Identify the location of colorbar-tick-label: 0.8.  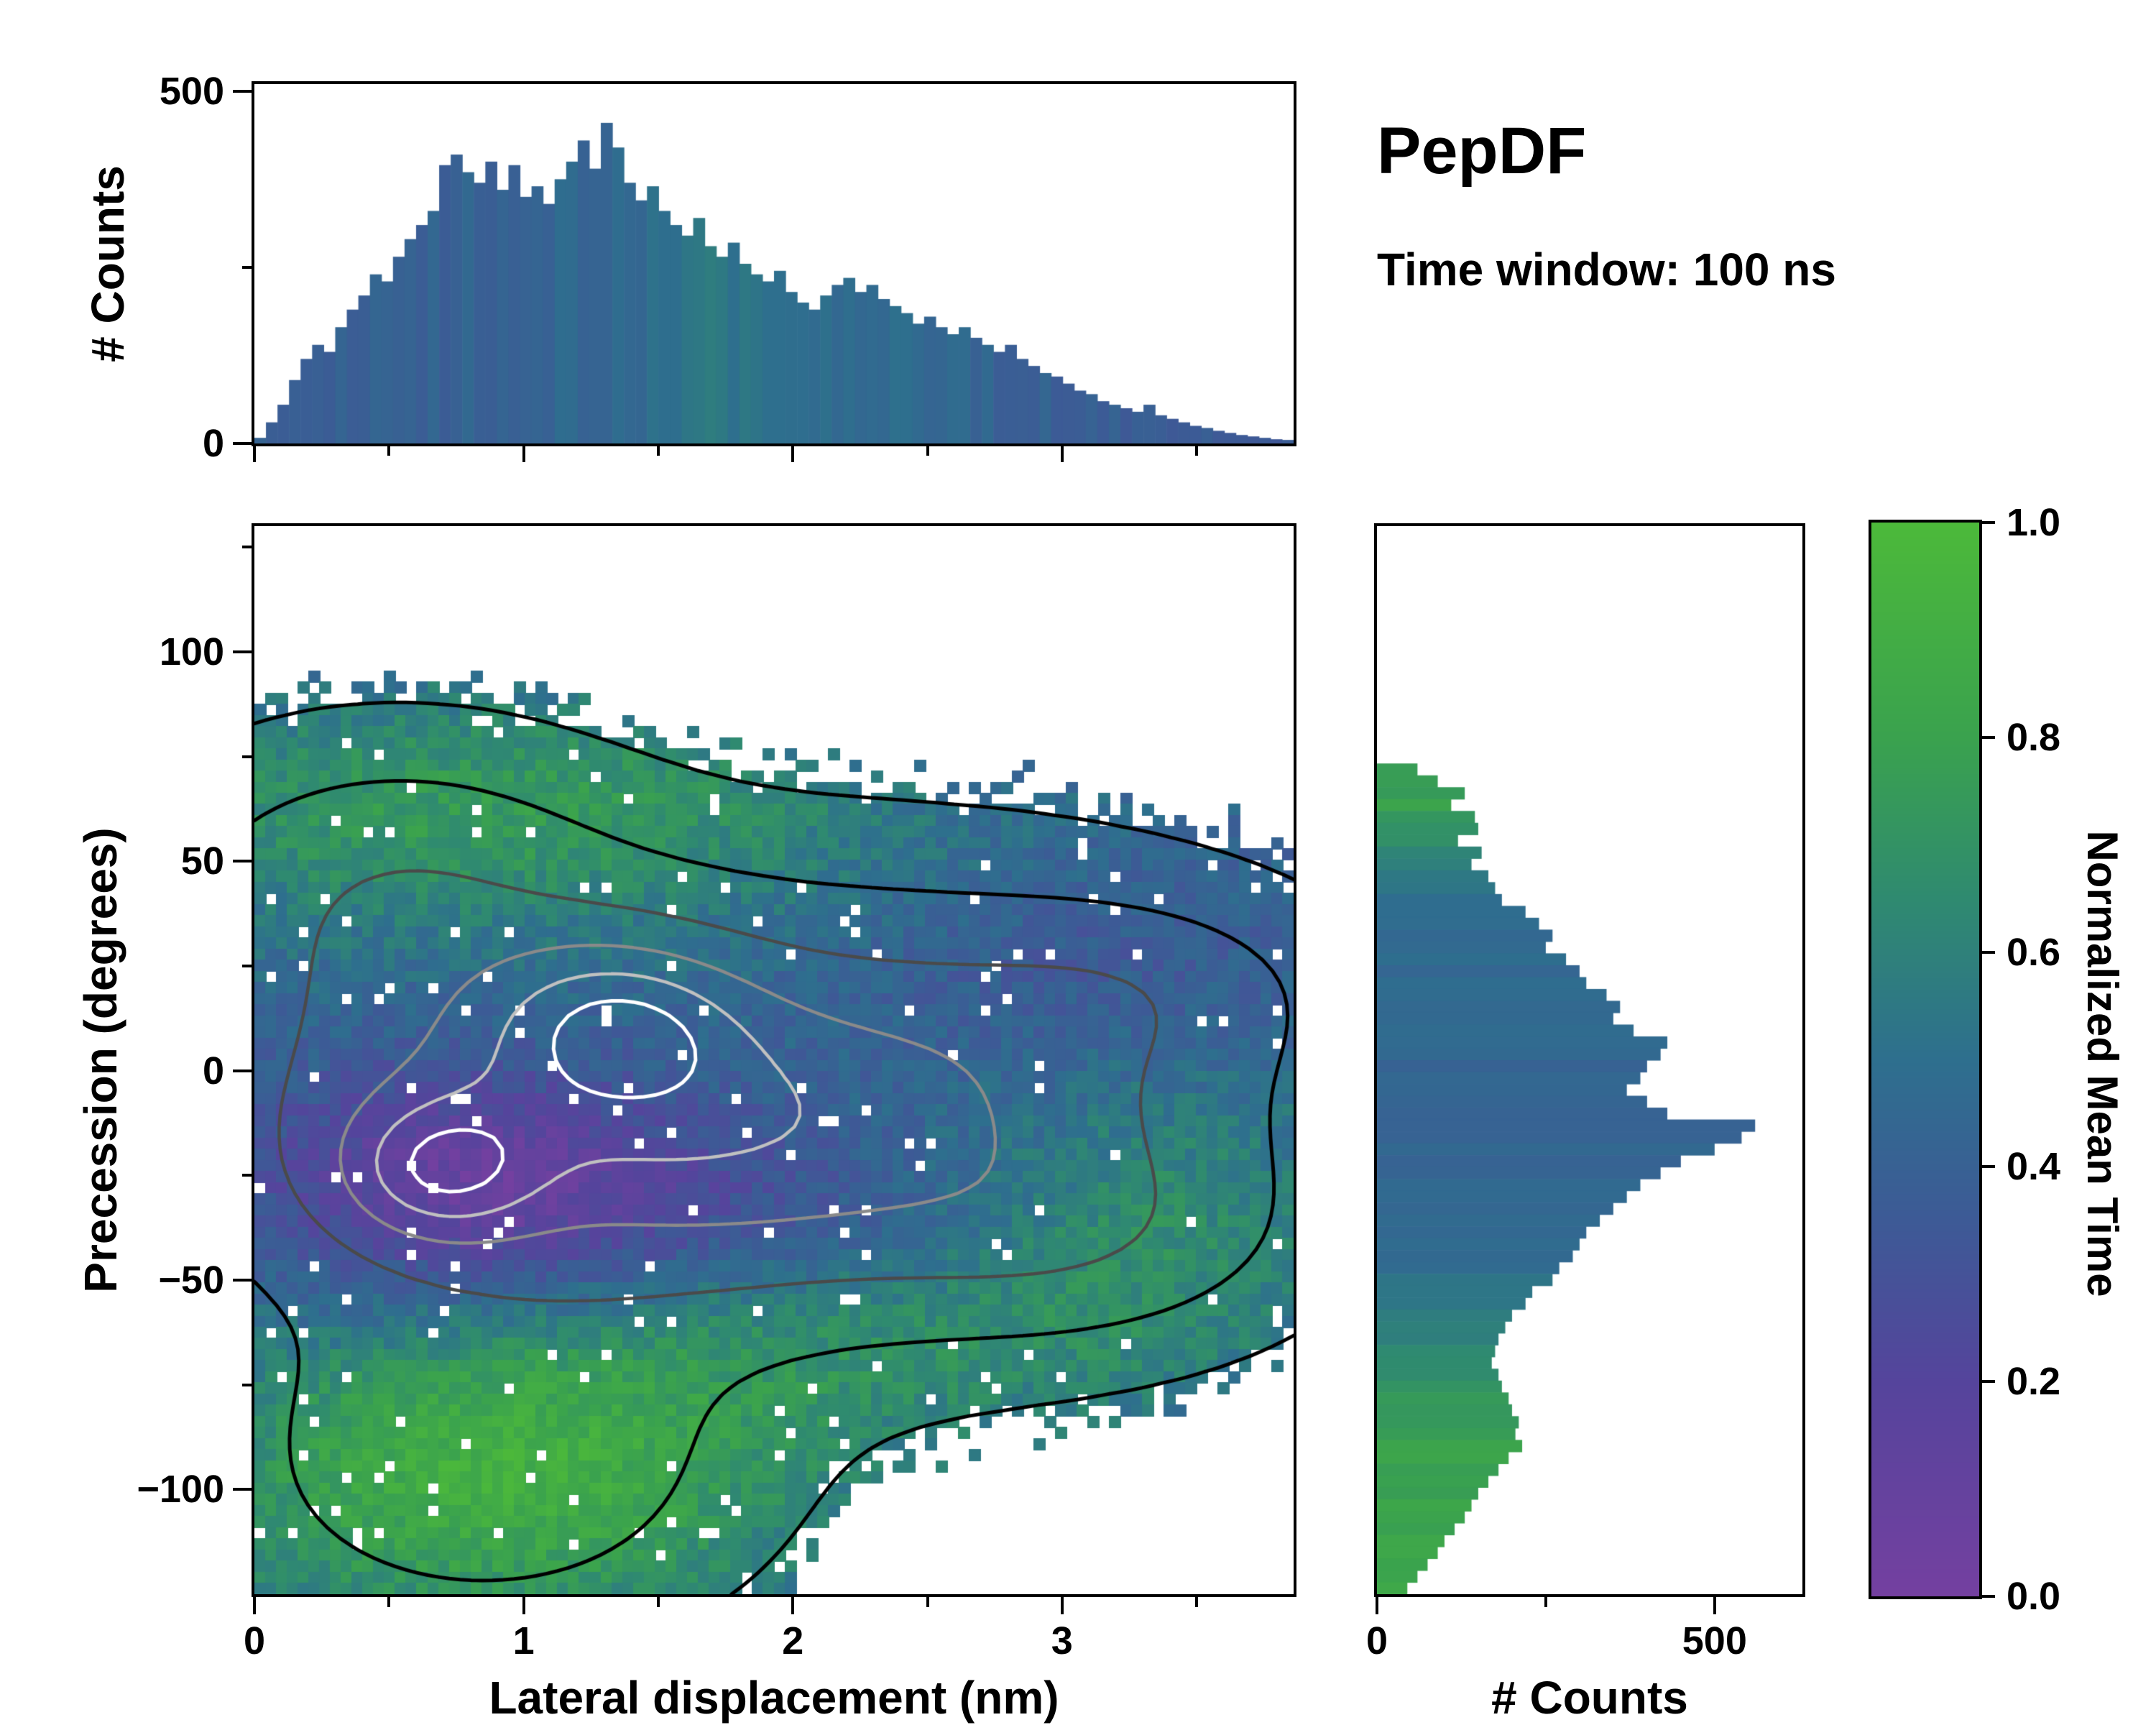
(2034, 737).